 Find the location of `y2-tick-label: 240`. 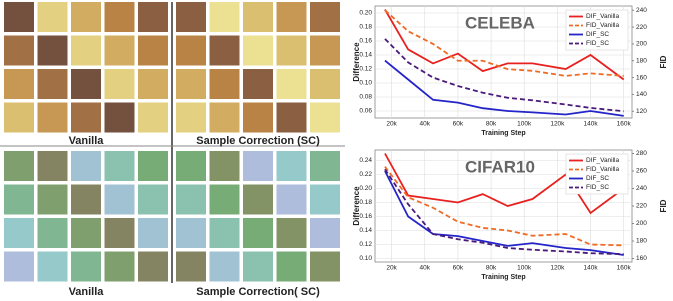

y2-tick-label: 240 is located at coordinates (641, 188).